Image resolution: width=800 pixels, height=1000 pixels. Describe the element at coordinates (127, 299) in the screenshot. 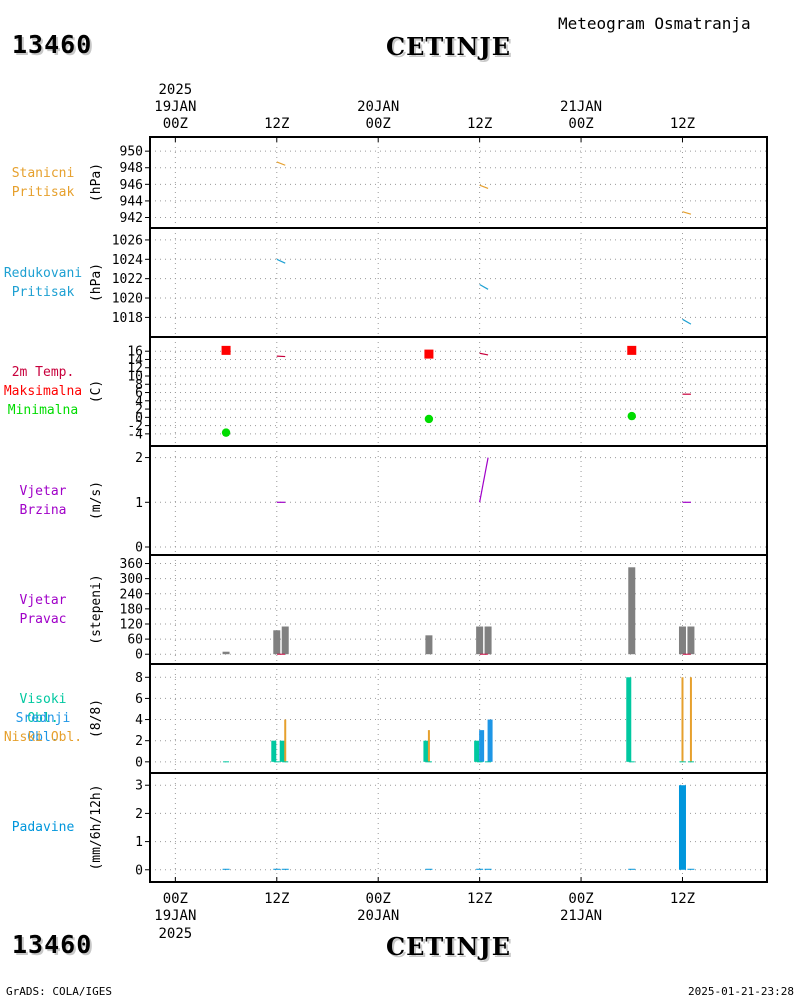

I see `y-tick-label: 1020` at that location.